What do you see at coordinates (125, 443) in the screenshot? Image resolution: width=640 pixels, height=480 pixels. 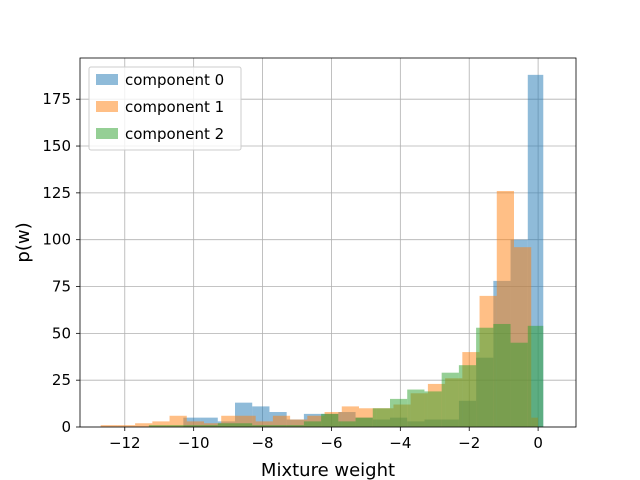 I see `x-tick-label: −12` at bounding box center [125, 443].